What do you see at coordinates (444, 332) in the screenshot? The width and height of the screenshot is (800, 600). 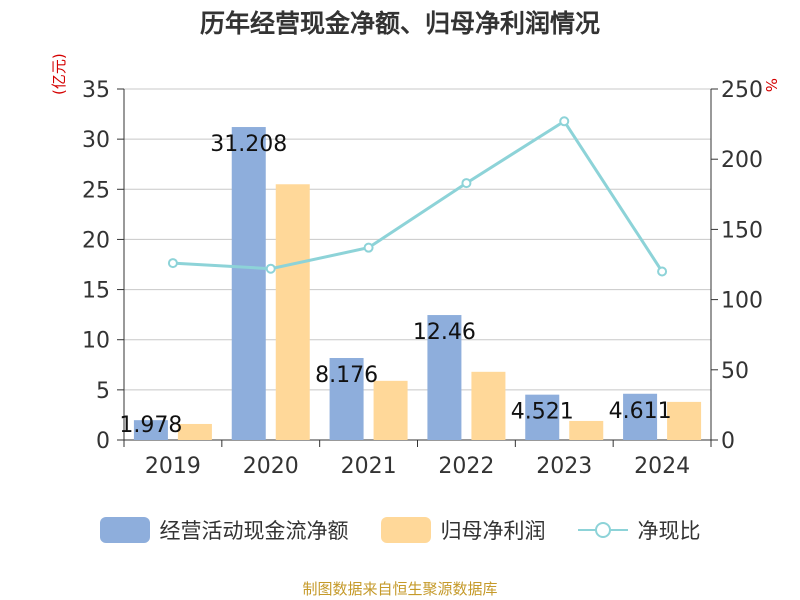 I see `data-label-cash: 12.46` at bounding box center [444, 332].